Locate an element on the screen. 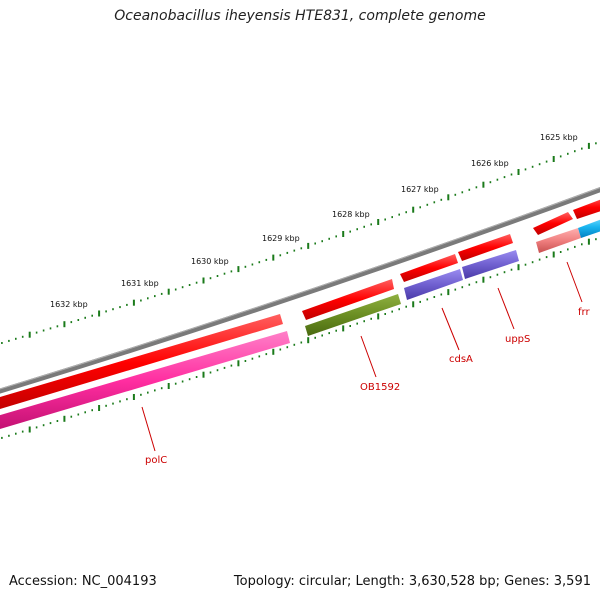 This screenshot has width=600, height=600. gene-label-OB1592: OB1592 is located at coordinates (380, 387).